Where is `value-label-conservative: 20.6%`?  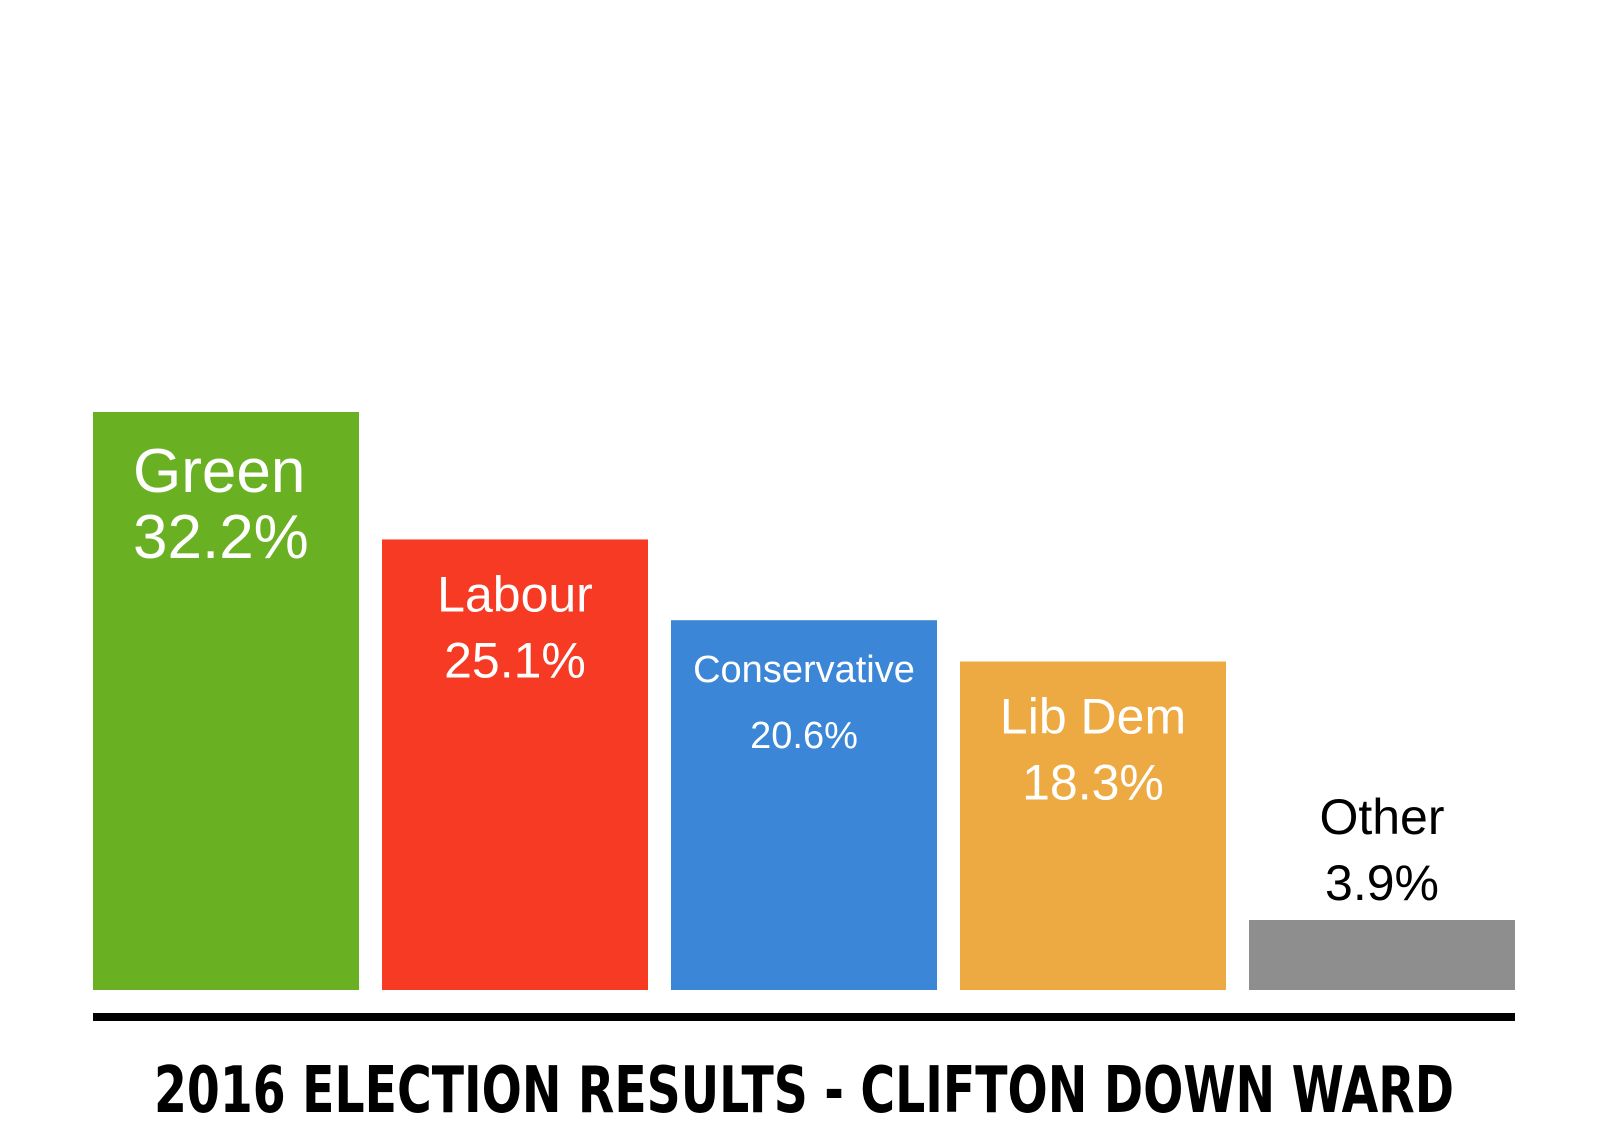
value-label-conservative: 20.6% is located at coordinates (804, 736).